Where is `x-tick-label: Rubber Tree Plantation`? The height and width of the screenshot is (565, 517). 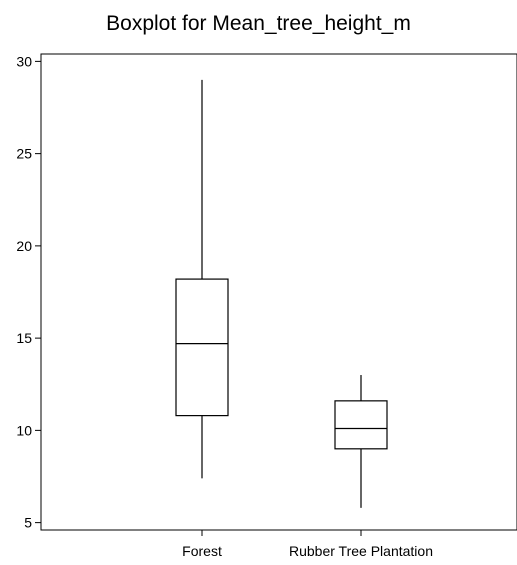
x-tick-label: Rubber Tree Plantation is located at coordinates (361, 551).